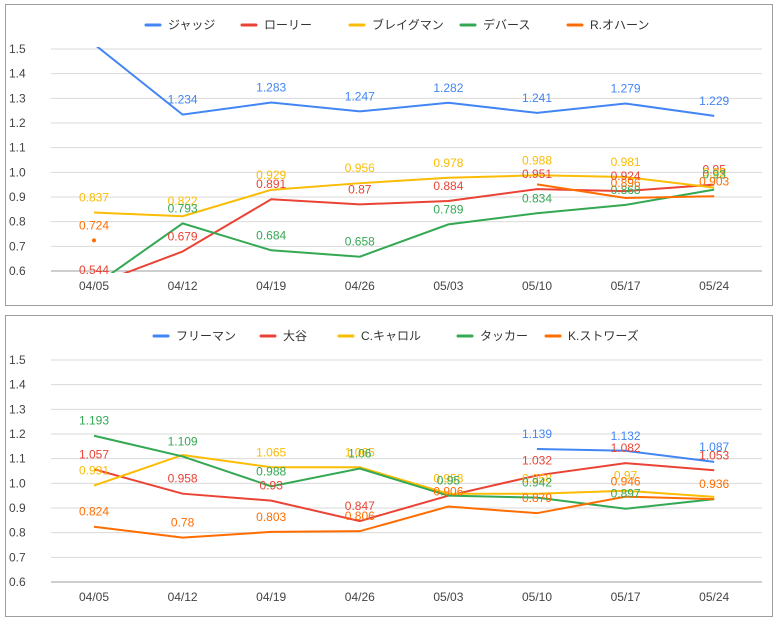 Image resolution: width=778 pixels, height=621 pixels. I want to click on data-label: 0.936, so click(714, 484).